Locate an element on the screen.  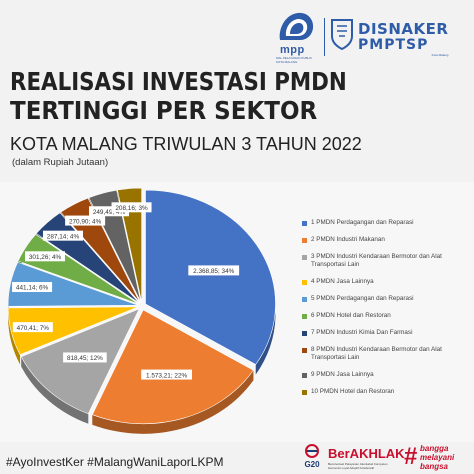
legend-item-2: 2 PMDN Industri Makanan is located at coordinates (387, 240).